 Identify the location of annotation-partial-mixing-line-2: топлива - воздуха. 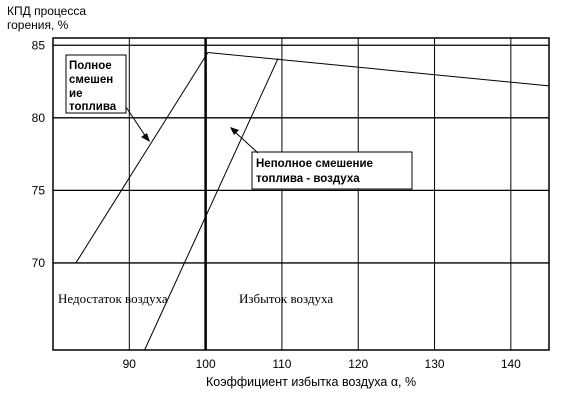
(308, 179).